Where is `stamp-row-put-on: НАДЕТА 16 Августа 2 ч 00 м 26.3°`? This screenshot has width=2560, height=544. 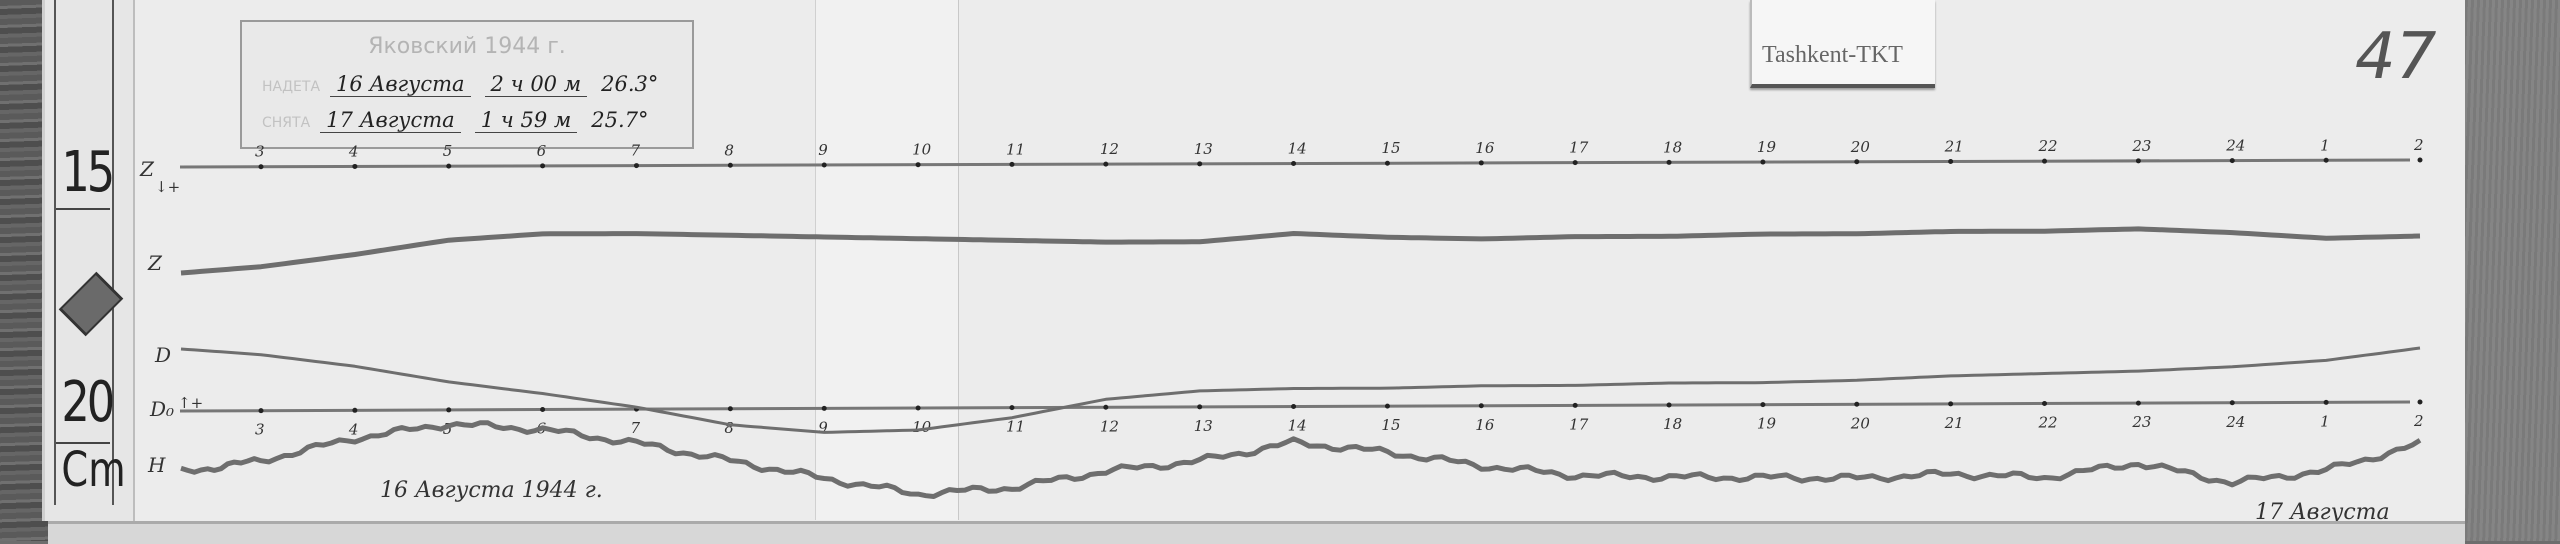
stamp-row-put-on: НАДЕТА 16 Августа 2 ч 00 м 26.3° is located at coordinates (472, 84).